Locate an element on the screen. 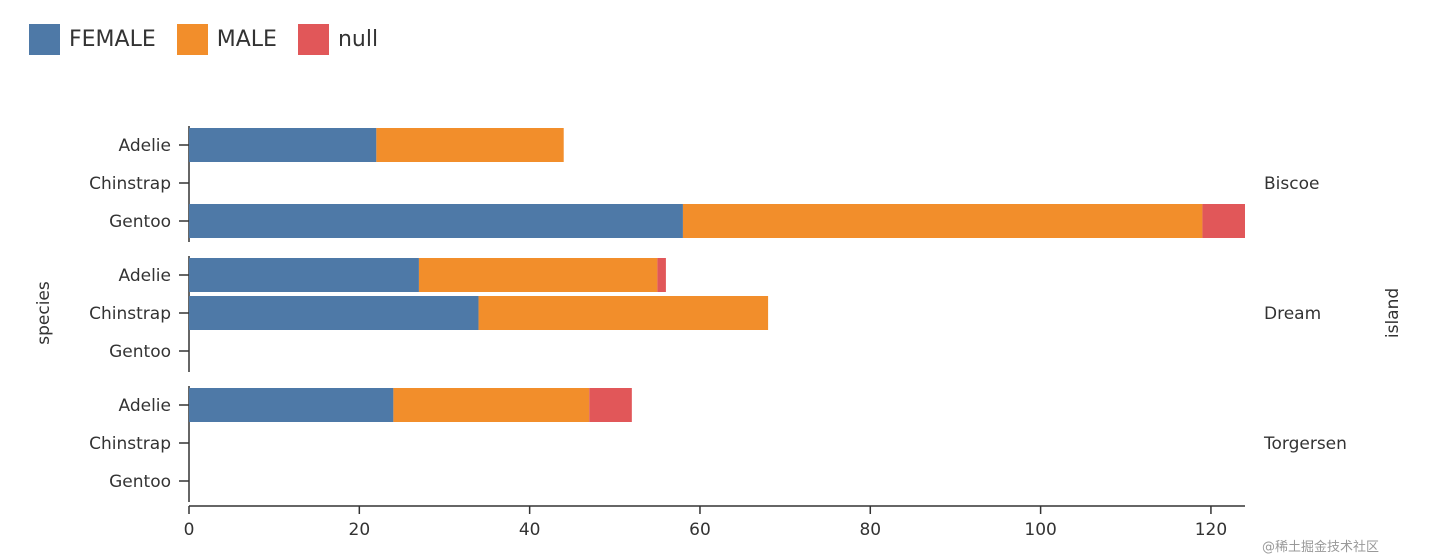 The height and width of the screenshot is (555, 1438). x-tick-label: 80 is located at coordinates (870, 530).